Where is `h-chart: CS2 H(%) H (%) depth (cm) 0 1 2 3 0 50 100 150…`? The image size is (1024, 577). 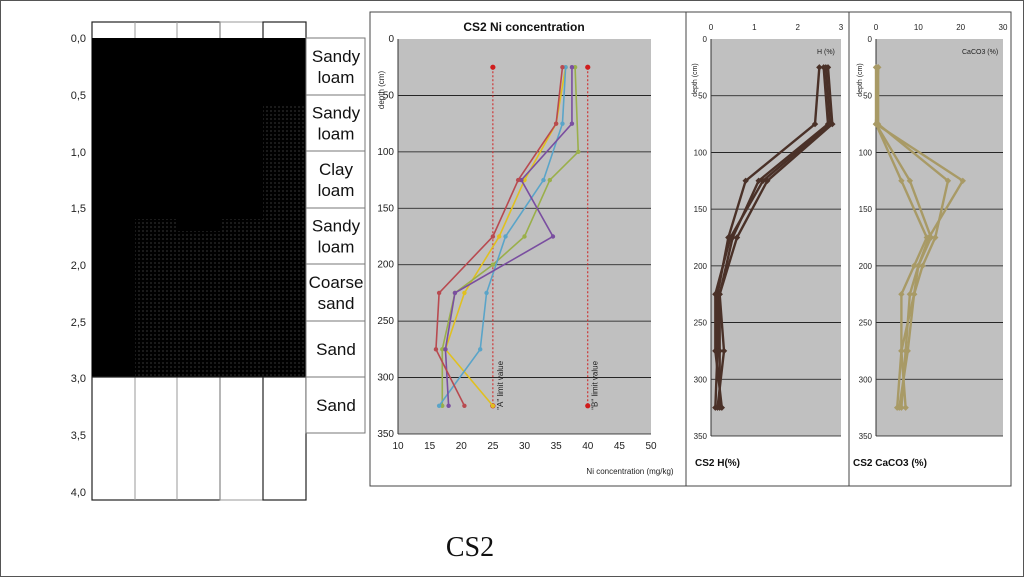 h-chart: CS2 H(%) H (%) depth (cm) 0 1 2 3 0 50 100 150… is located at coordinates (767, 249).